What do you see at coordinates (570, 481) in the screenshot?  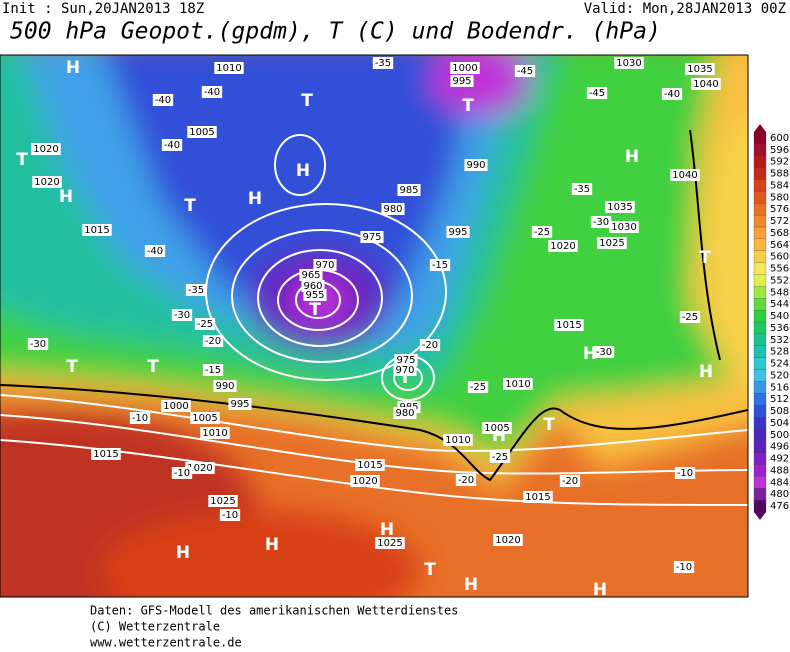 I see `temperature-label: -20` at bounding box center [570, 481].